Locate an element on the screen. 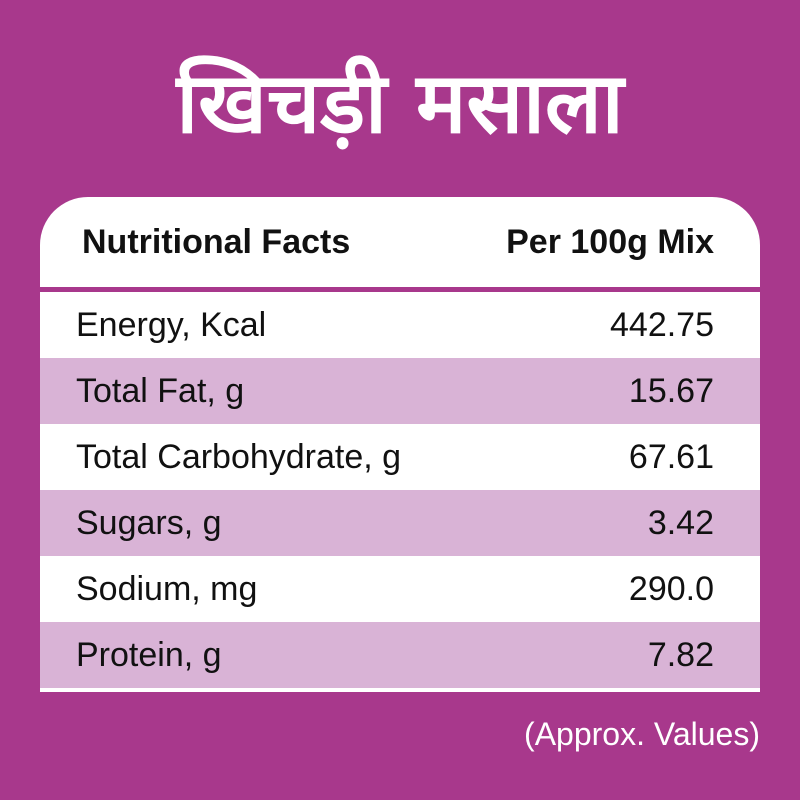 This screenshot has width=800, height=800. row-label: Protein, g is located at coordinates (149, 654).